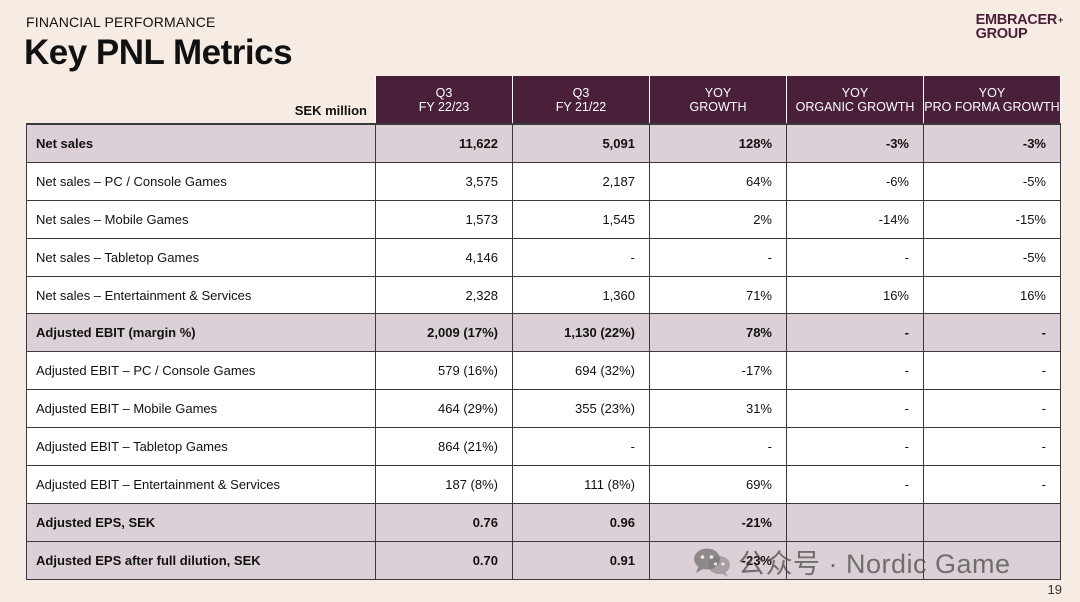  I want to click on row-label: Adjusted EBIT – Tabletop Games, so click(201, 447).